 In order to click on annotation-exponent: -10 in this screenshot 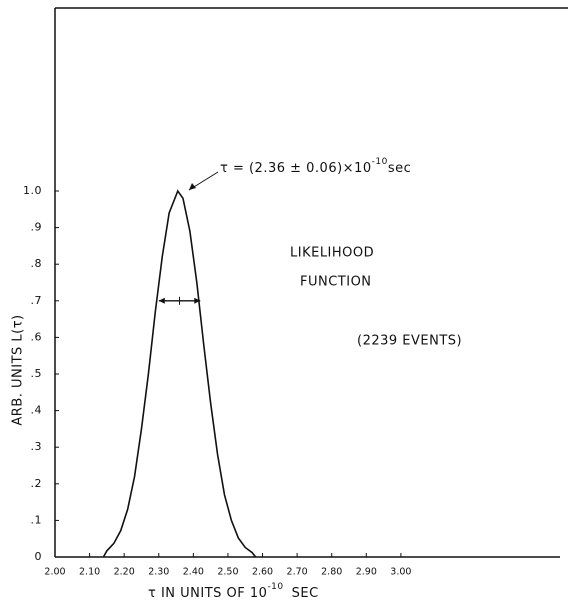, I will do `click(380, 162)`.